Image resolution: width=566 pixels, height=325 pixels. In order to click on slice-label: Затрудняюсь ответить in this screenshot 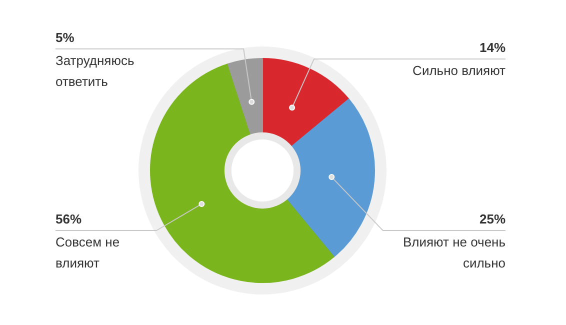, I will do `click(95, 70)`.